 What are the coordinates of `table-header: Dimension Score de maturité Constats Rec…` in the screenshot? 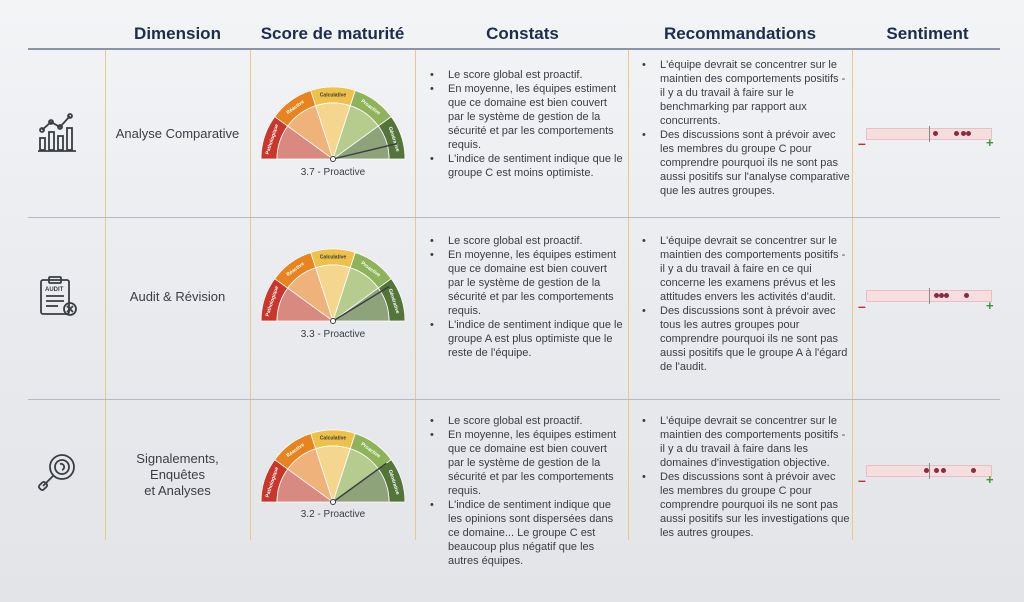 It's located at (512, 25).